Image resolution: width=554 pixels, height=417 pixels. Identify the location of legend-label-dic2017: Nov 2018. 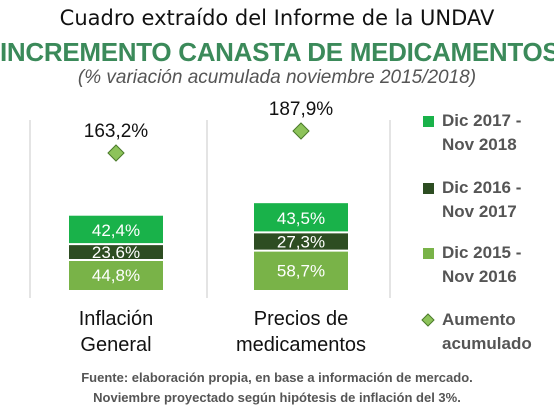
(479, 144).